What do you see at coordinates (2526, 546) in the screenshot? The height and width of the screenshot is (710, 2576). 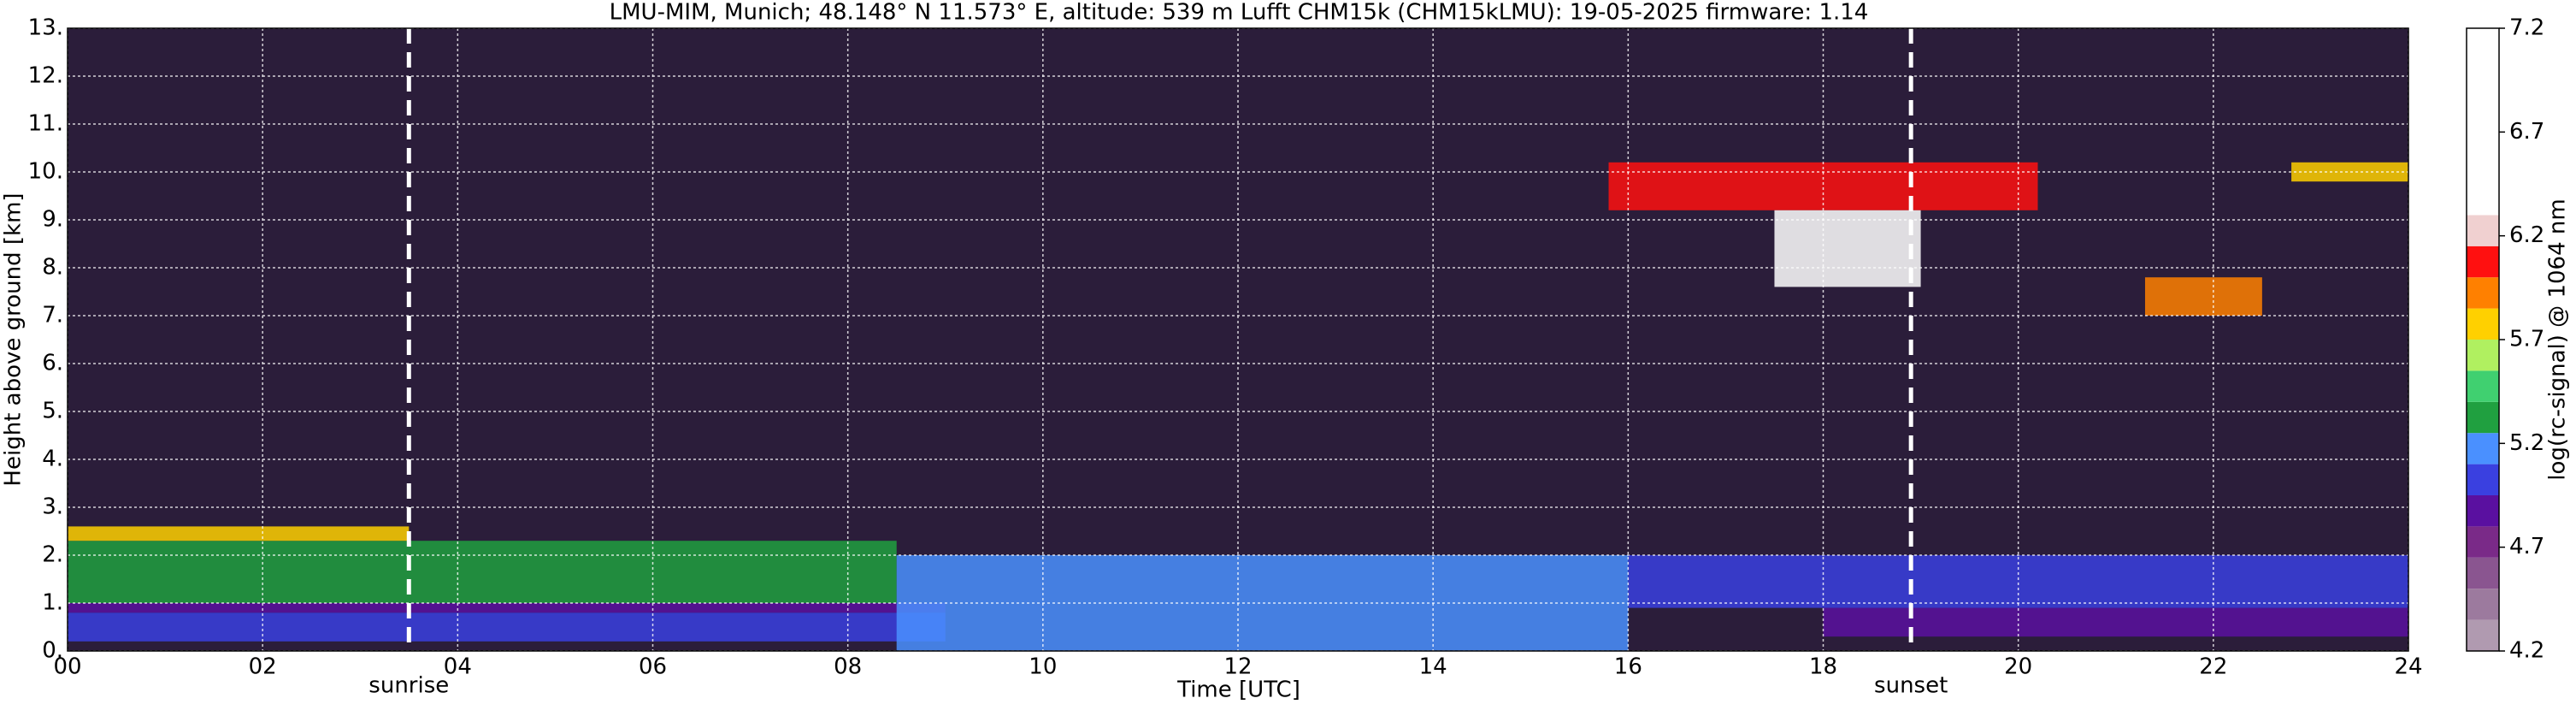 I see `colorbar-tick-label: 4.7` at bounding box center [2526, 546].